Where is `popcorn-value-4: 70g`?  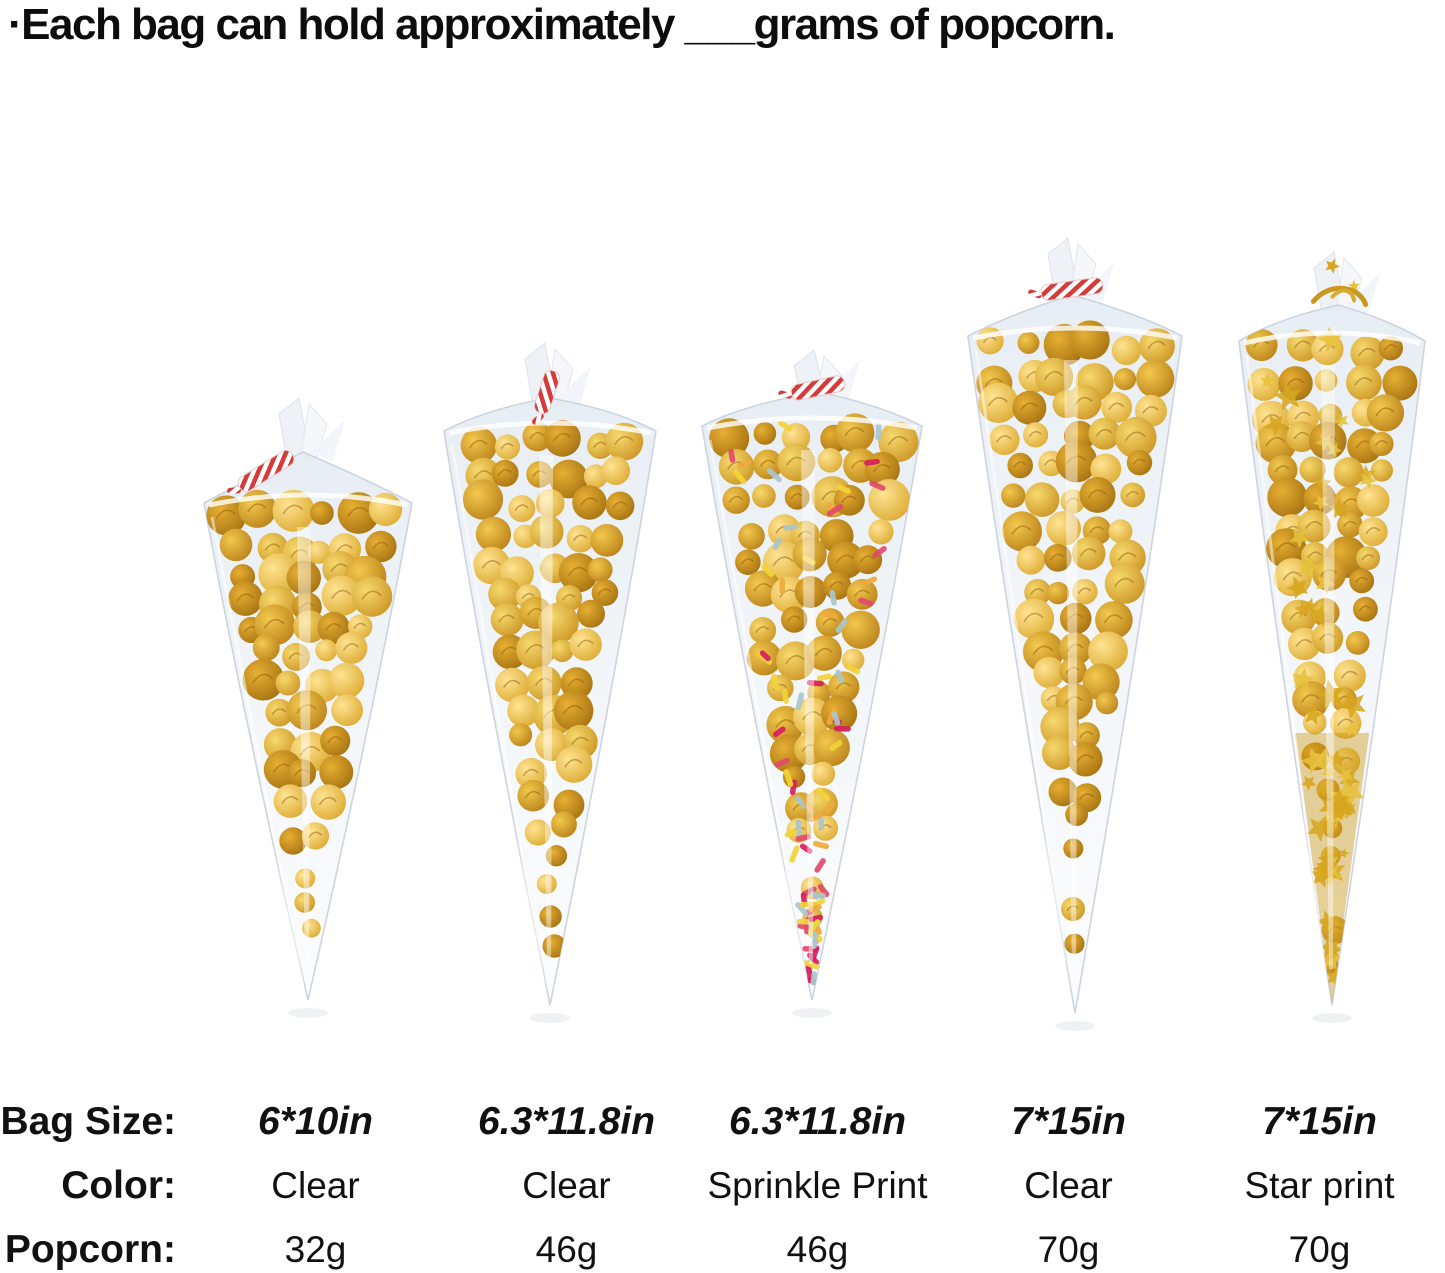 popcorn-value-4: 70g is located at coordinates (1068, 1249).